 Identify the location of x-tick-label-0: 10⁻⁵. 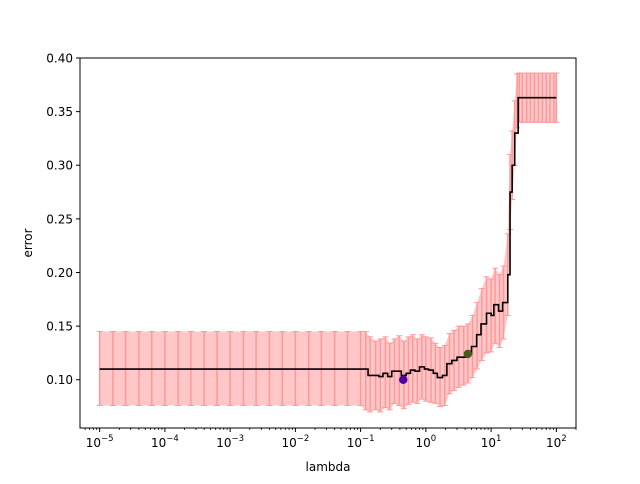
(100, 442).